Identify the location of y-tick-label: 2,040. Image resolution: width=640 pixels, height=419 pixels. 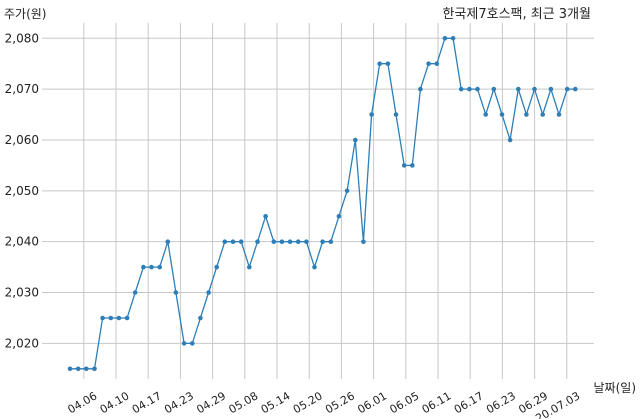
(22, 242).